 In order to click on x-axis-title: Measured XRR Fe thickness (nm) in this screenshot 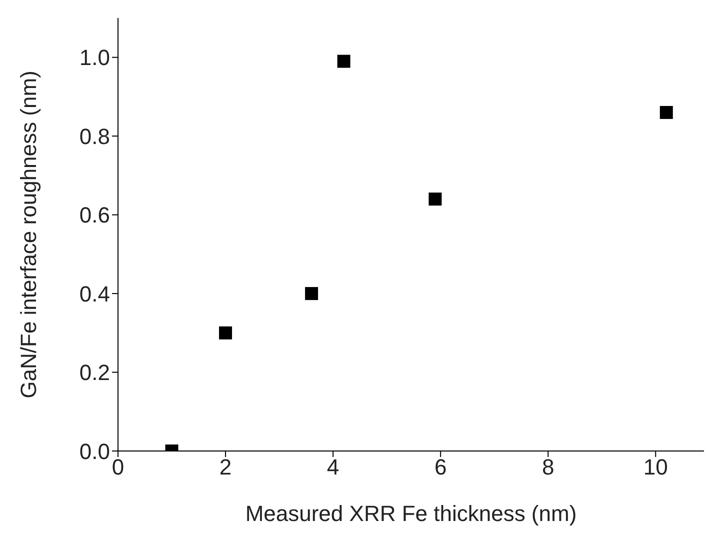, I will do `click(411, 513)`.